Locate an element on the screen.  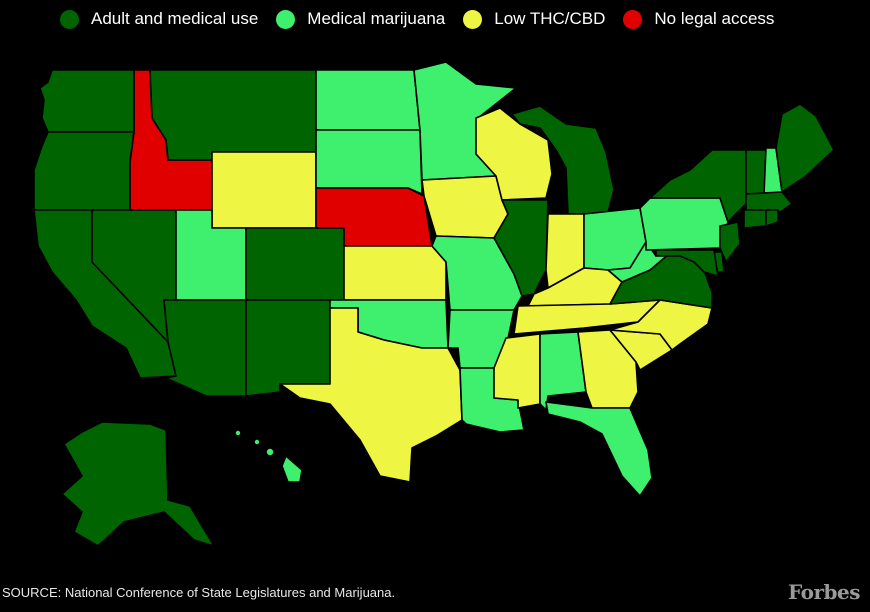
state-mt is located at coordinates (233, 115).